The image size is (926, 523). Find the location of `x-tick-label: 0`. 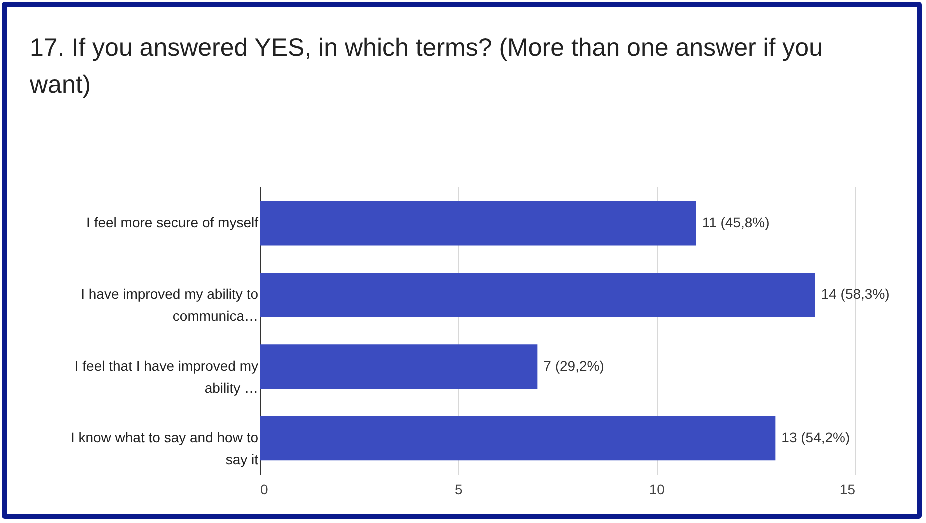

x-tick-label: 0 is located at coordinates (264, 490).